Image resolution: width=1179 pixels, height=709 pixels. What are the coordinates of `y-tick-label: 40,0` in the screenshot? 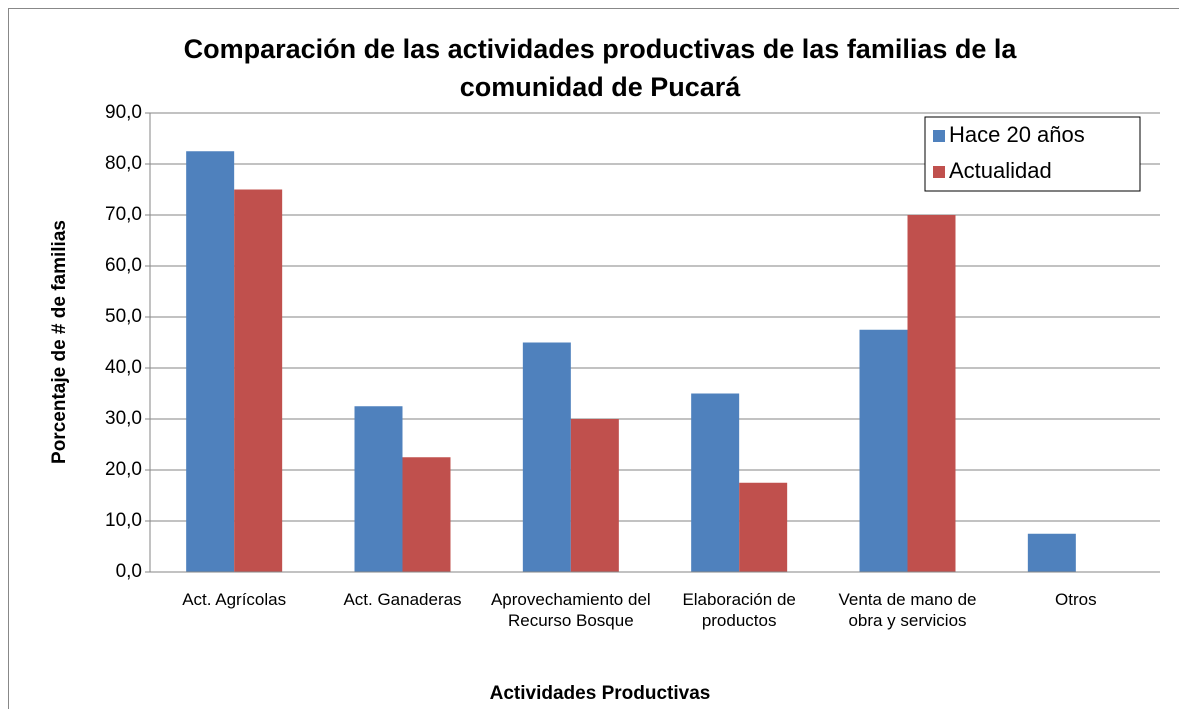 It's located at (123, 367).